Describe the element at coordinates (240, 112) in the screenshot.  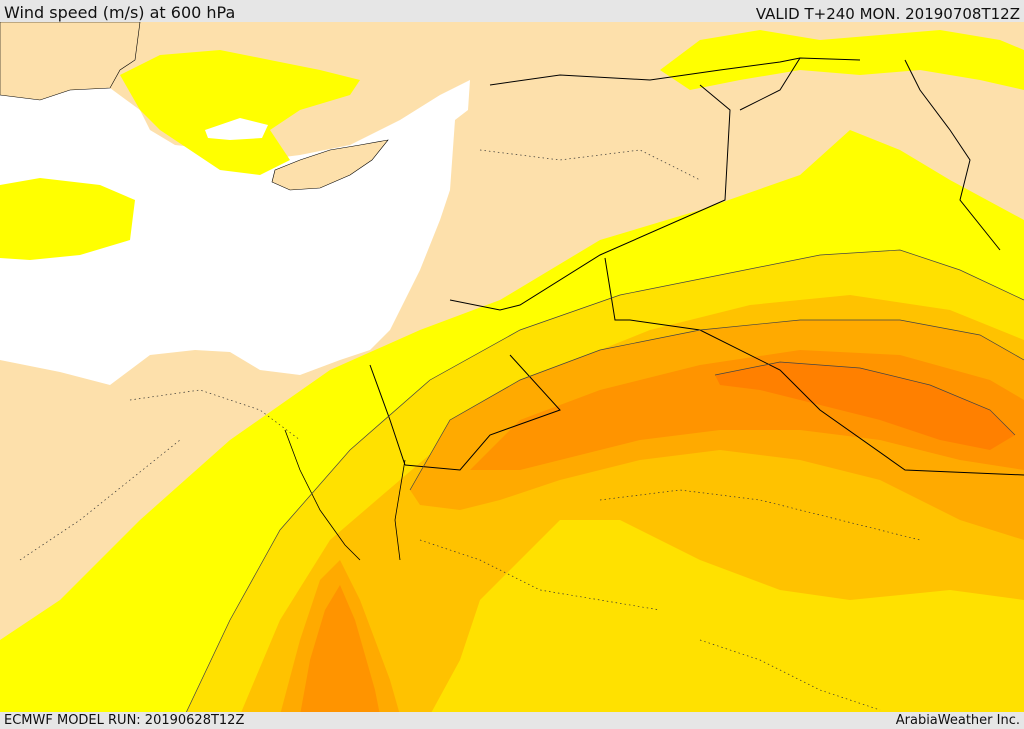
I see `wind-band-1-north` at that location.